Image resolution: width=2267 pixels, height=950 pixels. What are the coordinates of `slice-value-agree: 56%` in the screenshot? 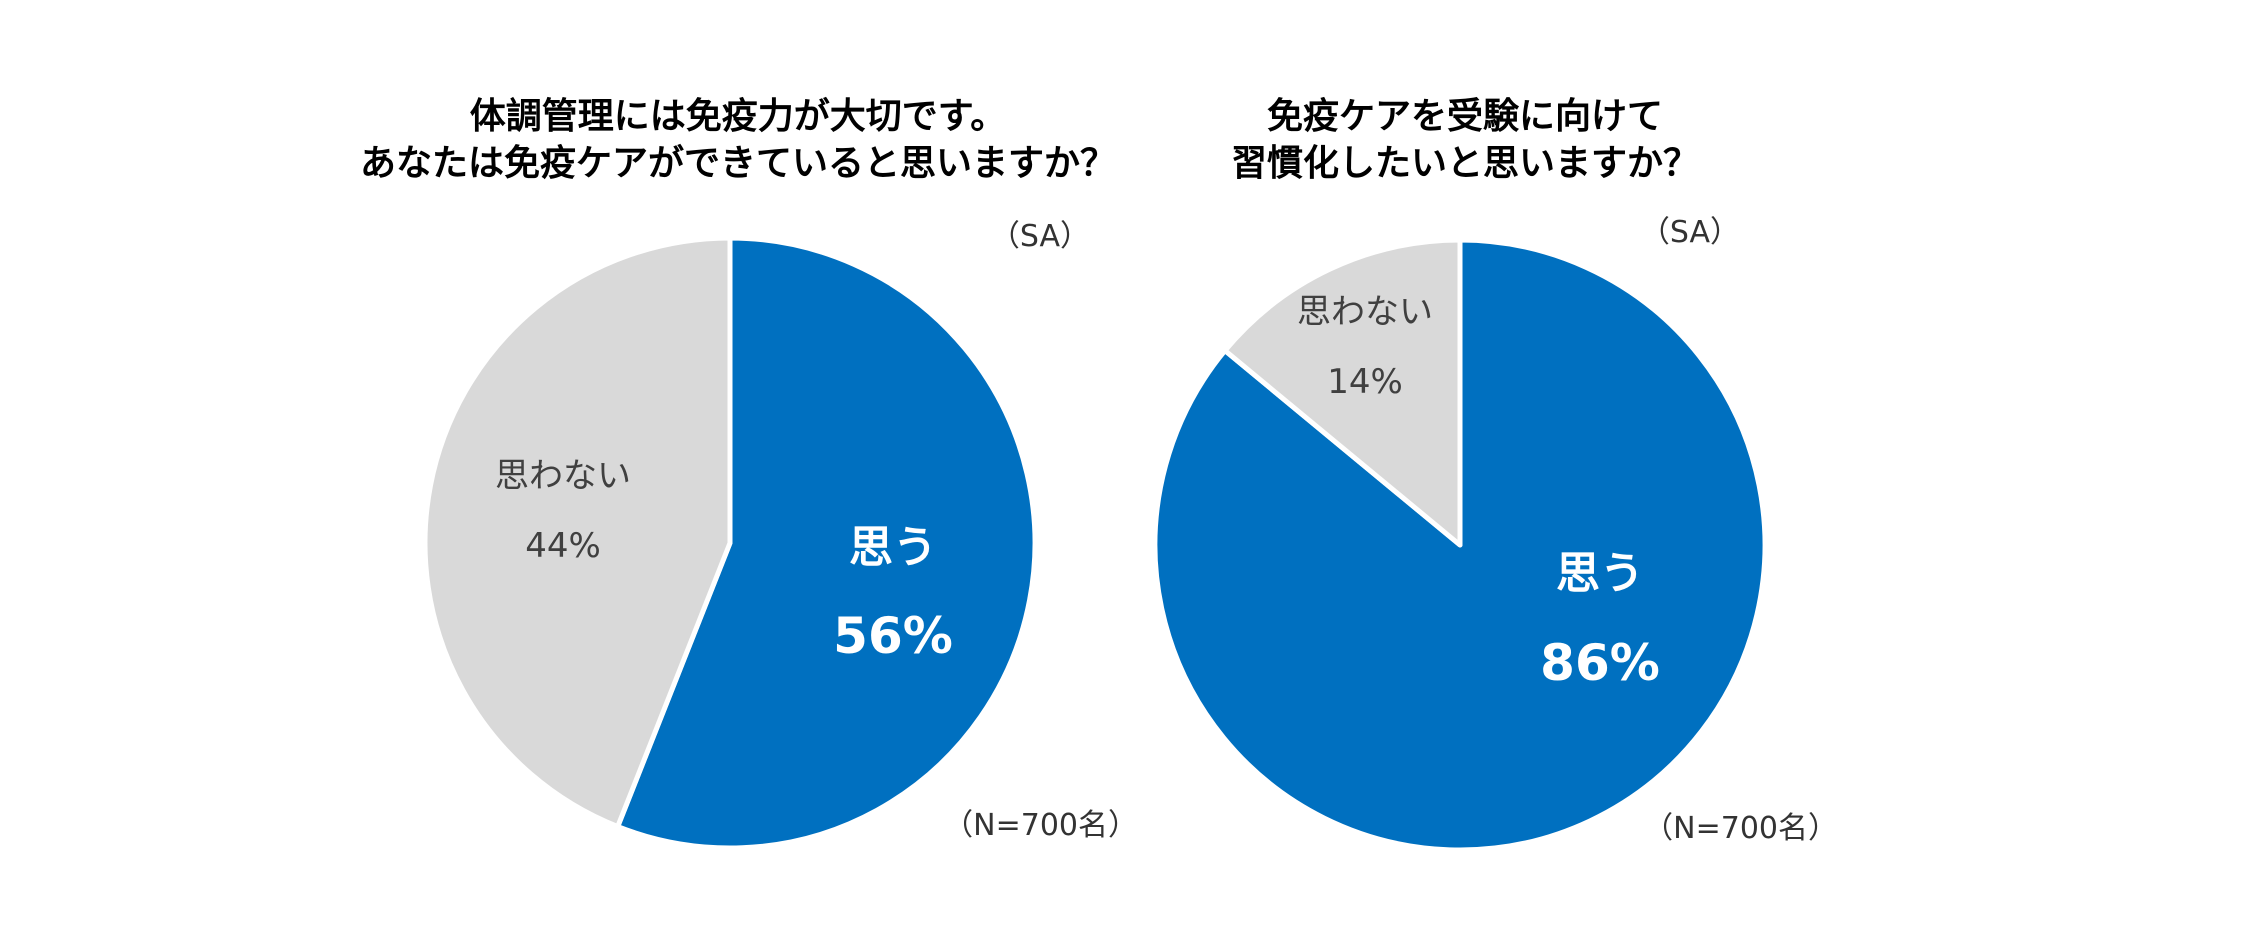 It's located at (893, 636).